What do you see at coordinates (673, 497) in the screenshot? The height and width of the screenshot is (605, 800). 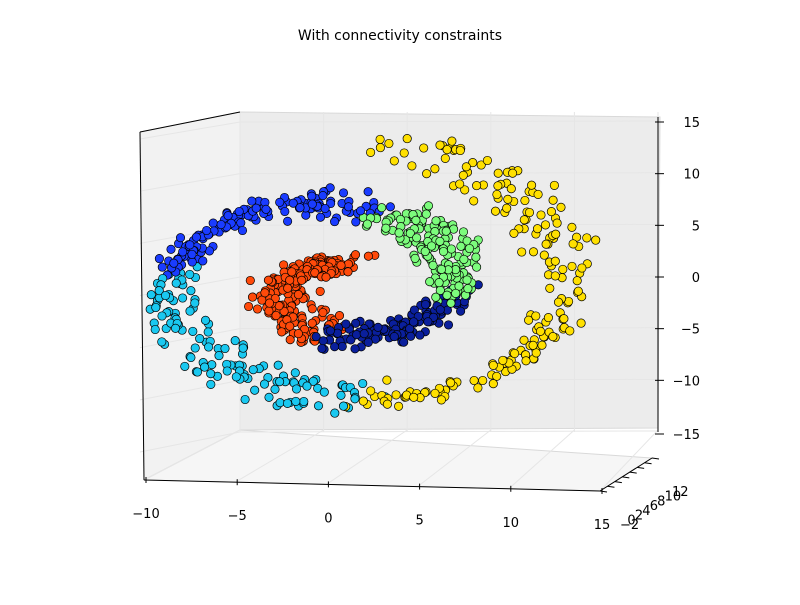 I see `y-tick-label: 10` at bounding box center [673, 497].